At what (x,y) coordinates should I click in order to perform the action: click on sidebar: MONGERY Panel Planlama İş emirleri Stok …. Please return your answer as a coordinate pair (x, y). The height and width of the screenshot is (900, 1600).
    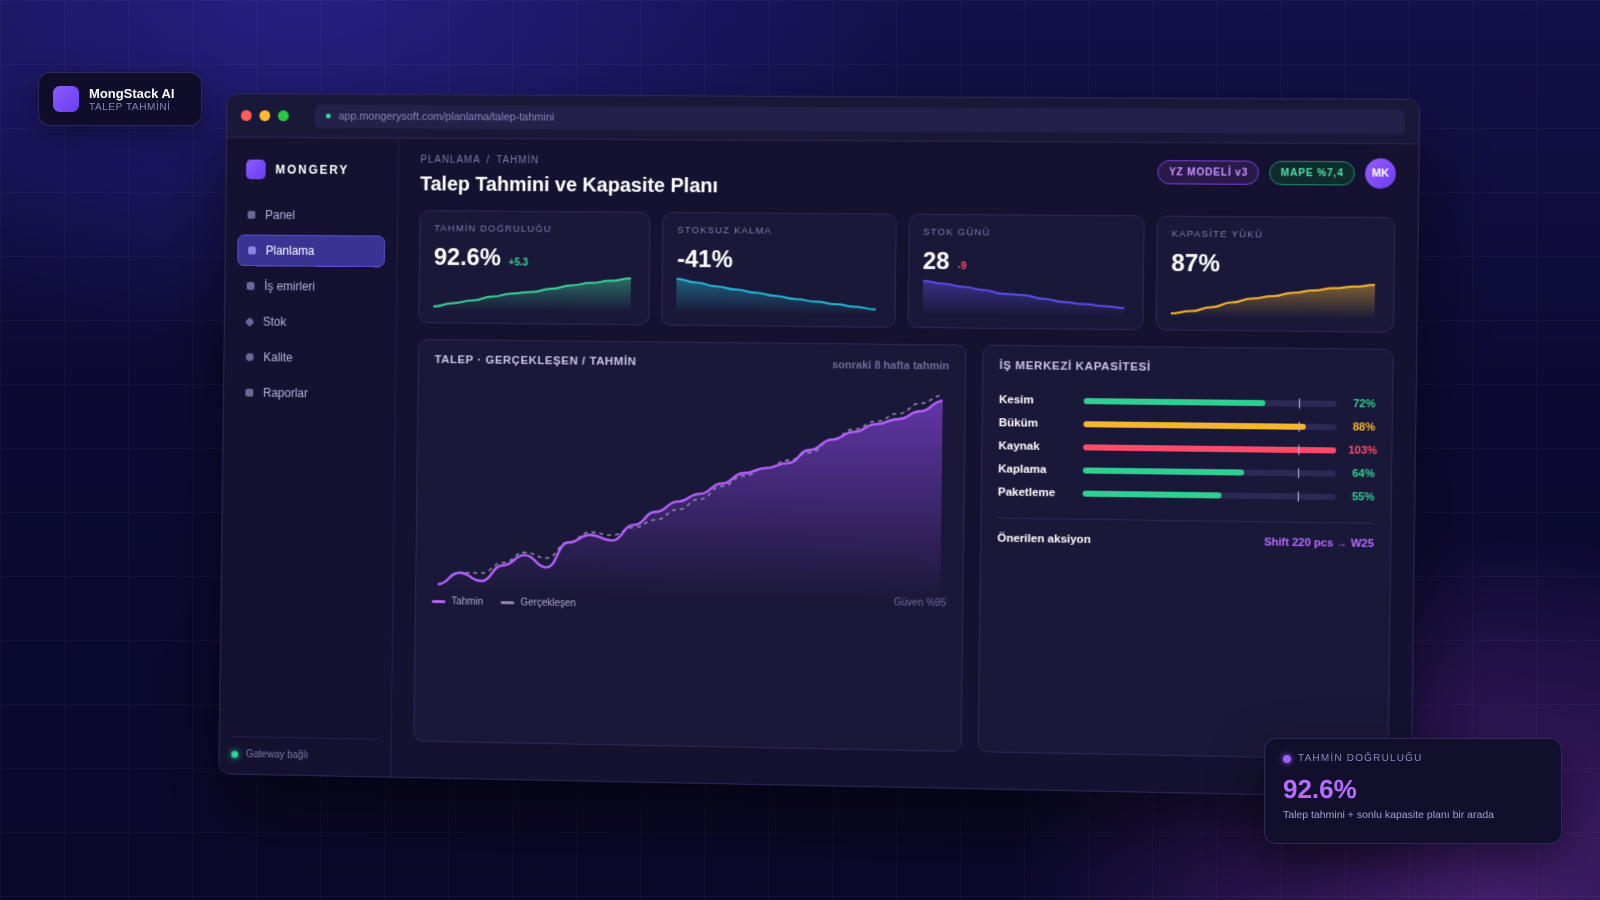
    Looking at the image, I should click on (309, 457).